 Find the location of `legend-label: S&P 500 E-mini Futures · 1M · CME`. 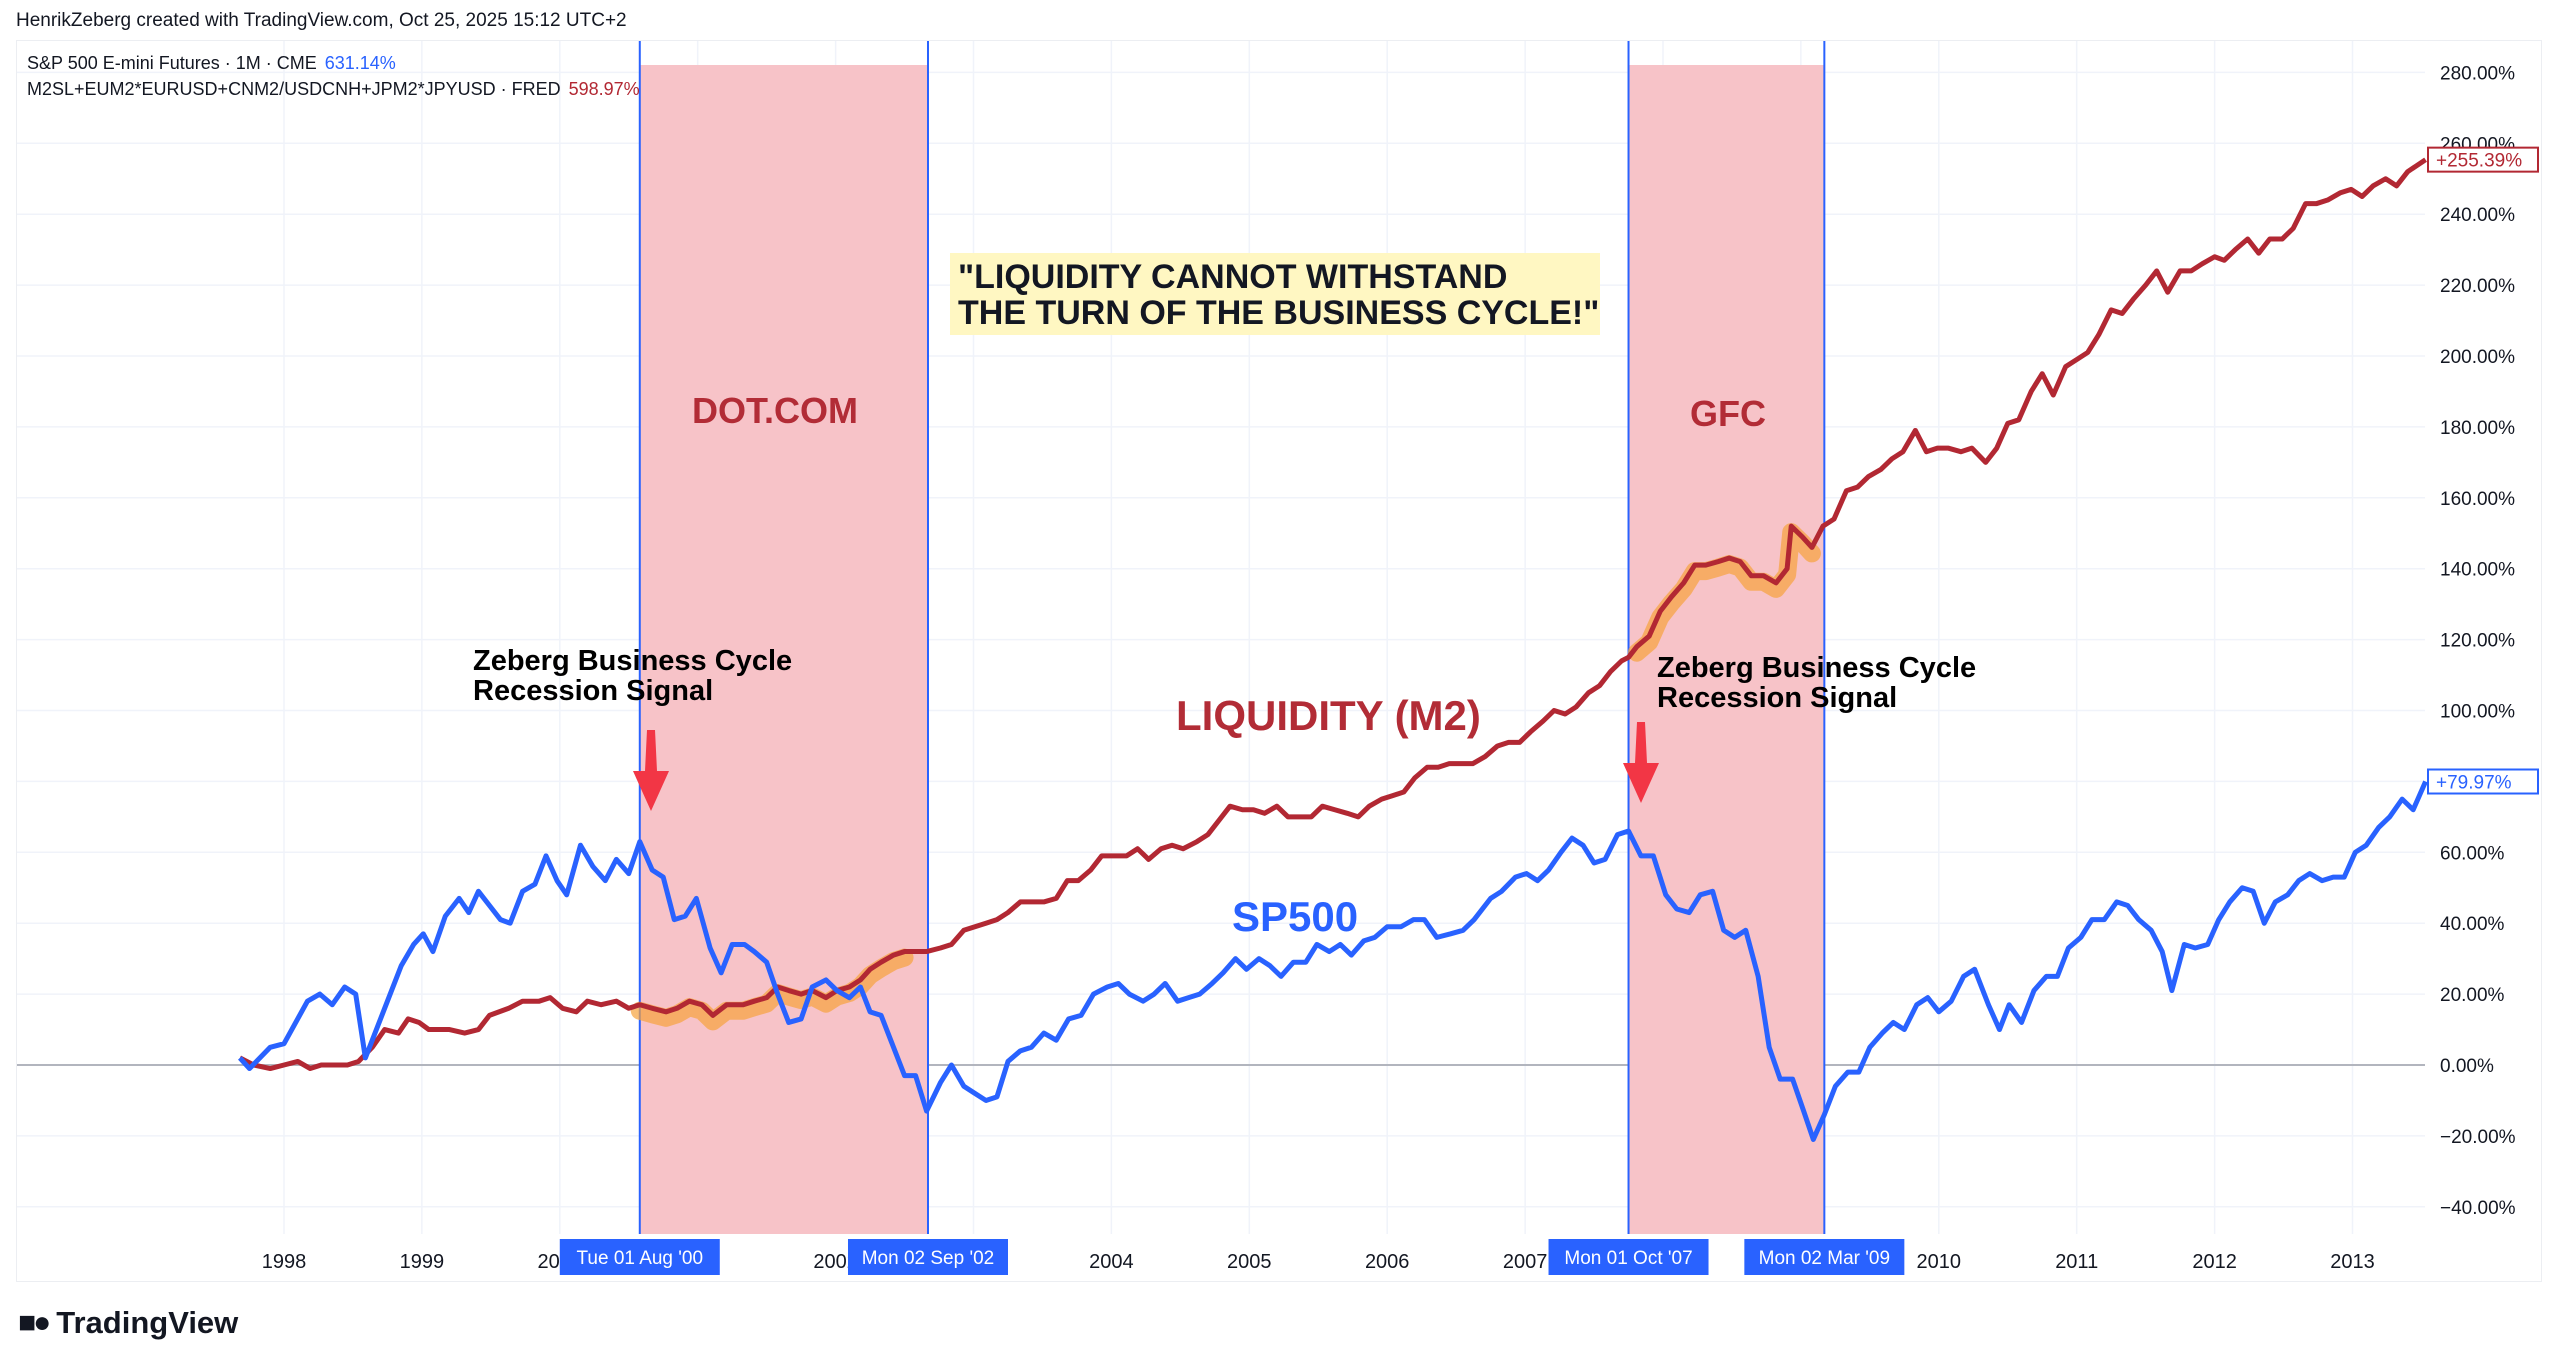

legend-label: S&P 500 E-mini Futures · 1M · CME is located at coordinates (172, 63).